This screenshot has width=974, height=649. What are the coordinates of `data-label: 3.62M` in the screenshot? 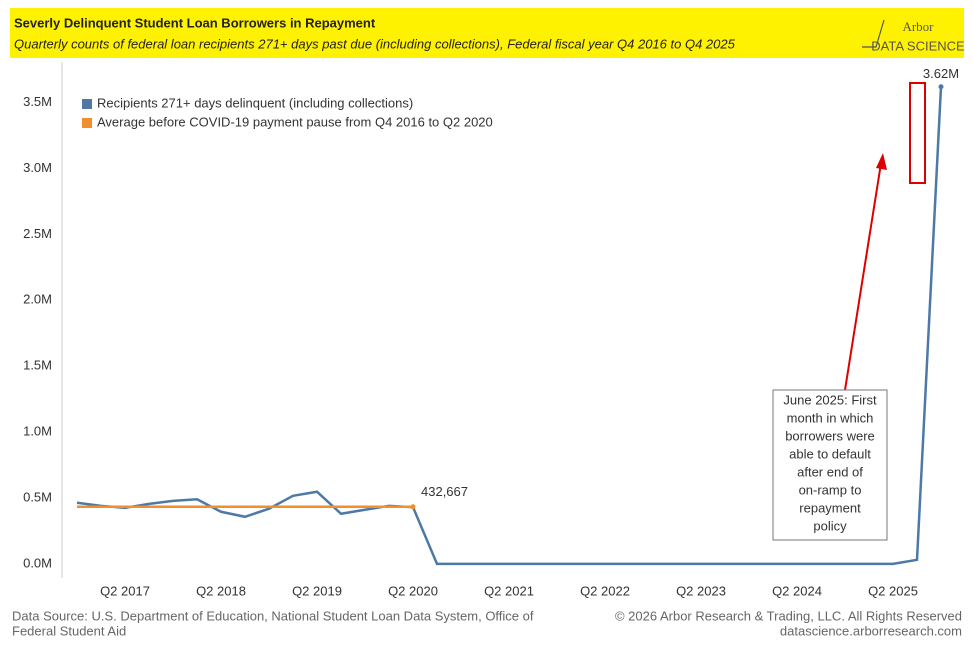 It's located at (941, 73).